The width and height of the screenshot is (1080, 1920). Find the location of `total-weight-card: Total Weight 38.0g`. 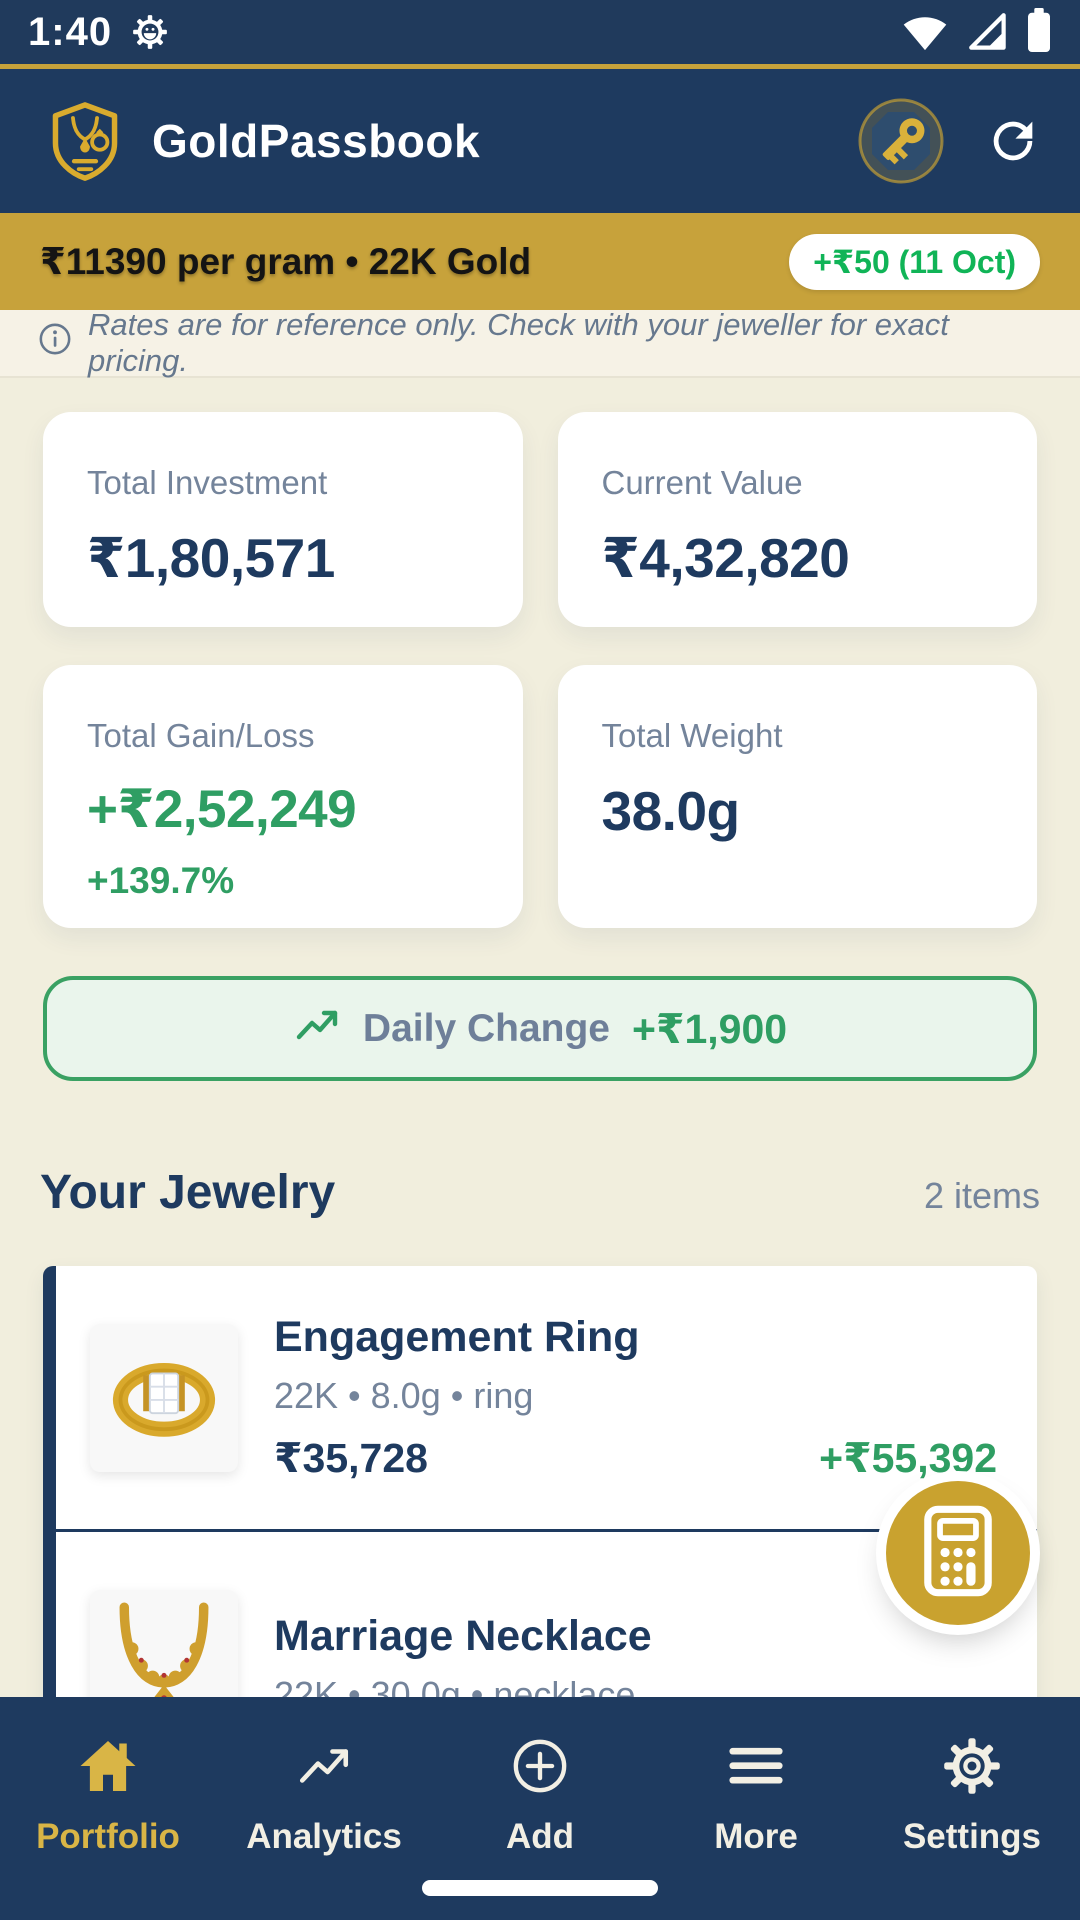

total-weight-card: Total Weight 38.0g is located at coordinates (797, 796).